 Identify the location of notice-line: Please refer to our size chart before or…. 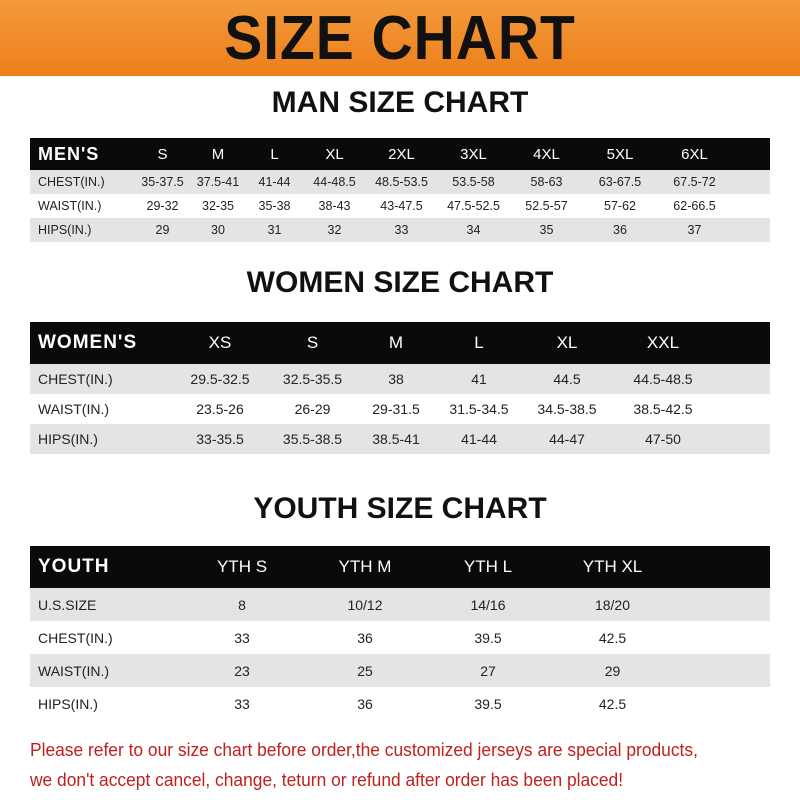
(364, 749).